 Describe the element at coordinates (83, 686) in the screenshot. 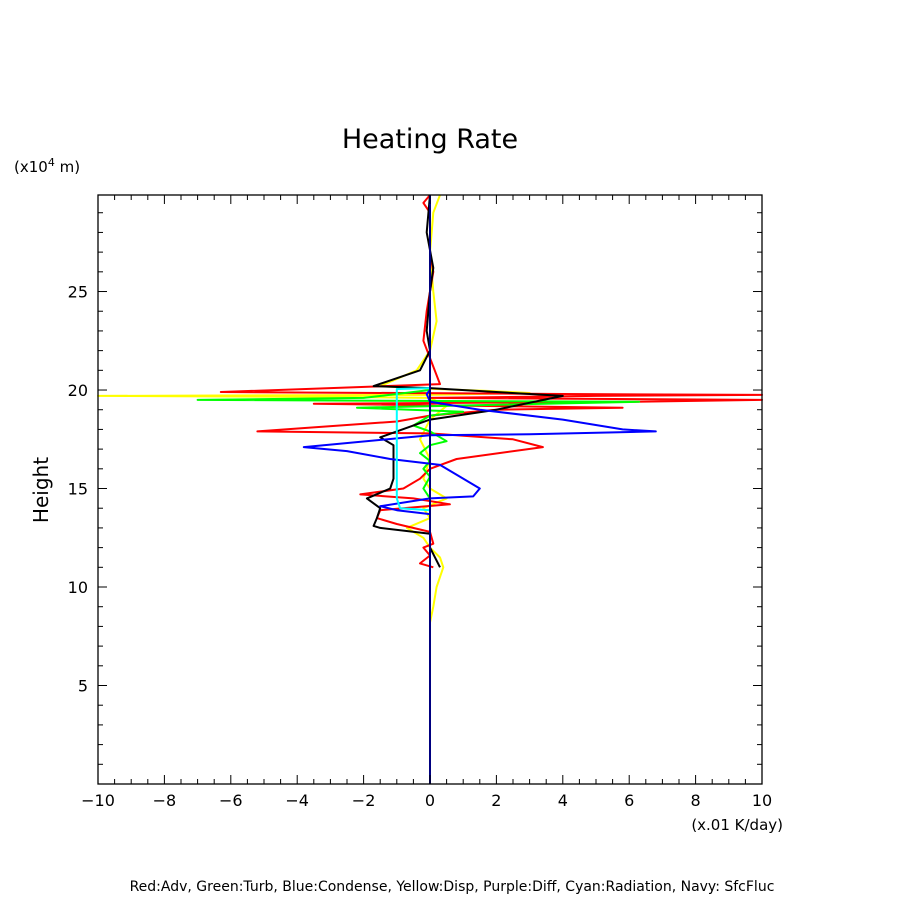

I see `y-tick-label: 5` at that location.